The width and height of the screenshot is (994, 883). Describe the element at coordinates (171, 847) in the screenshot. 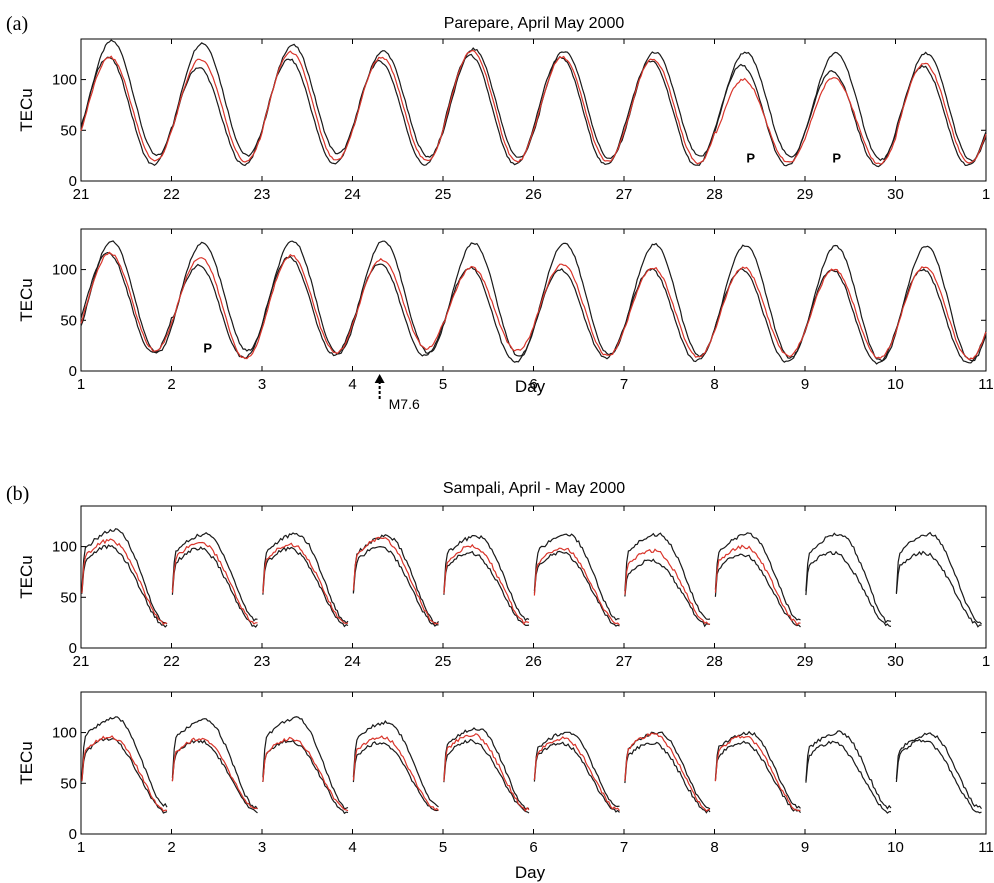

I see `x-tick-label: 2` at that location.